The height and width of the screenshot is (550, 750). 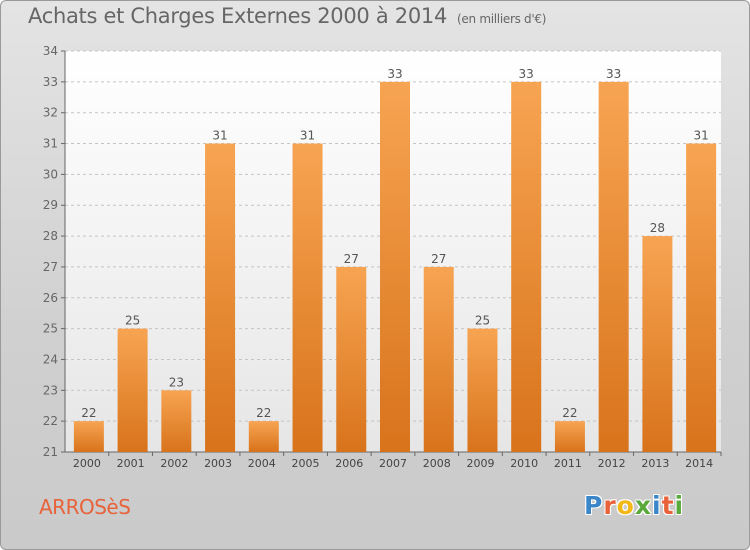 I want to click on x-tick-label: 2004, so click(x=262, y=463).